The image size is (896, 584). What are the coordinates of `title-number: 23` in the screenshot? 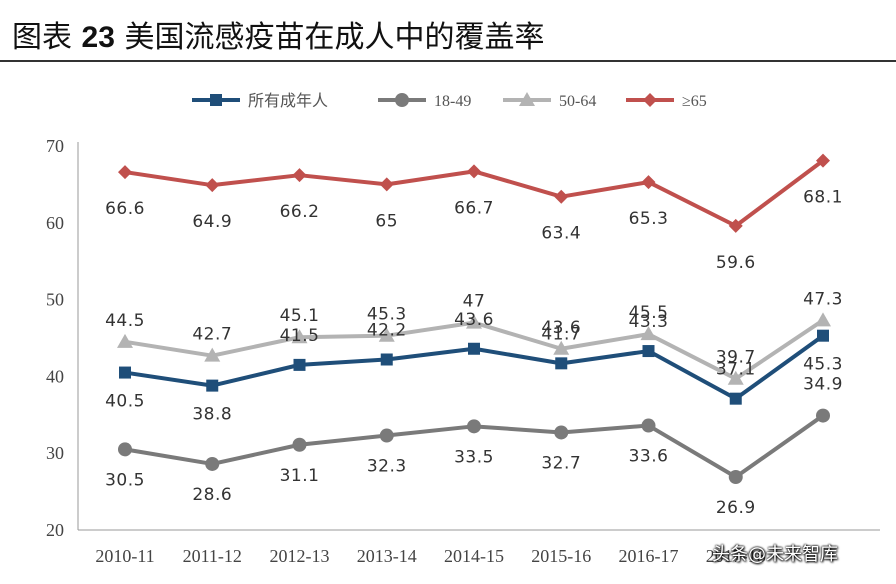 It's located at (98, 37).